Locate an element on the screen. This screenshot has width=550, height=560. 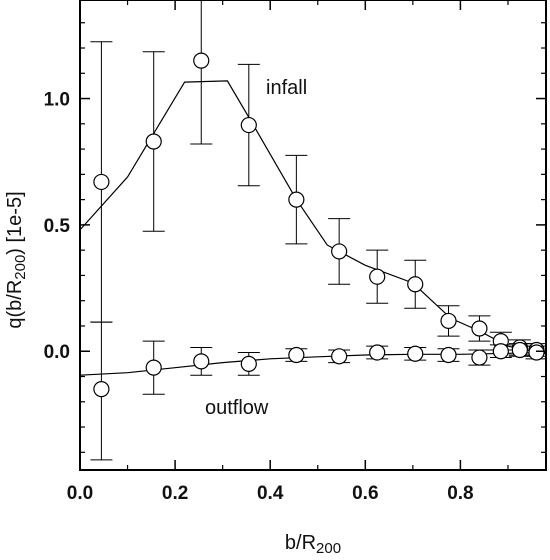
x-tick-label: 0.2 is located at coordinates (175, 493).